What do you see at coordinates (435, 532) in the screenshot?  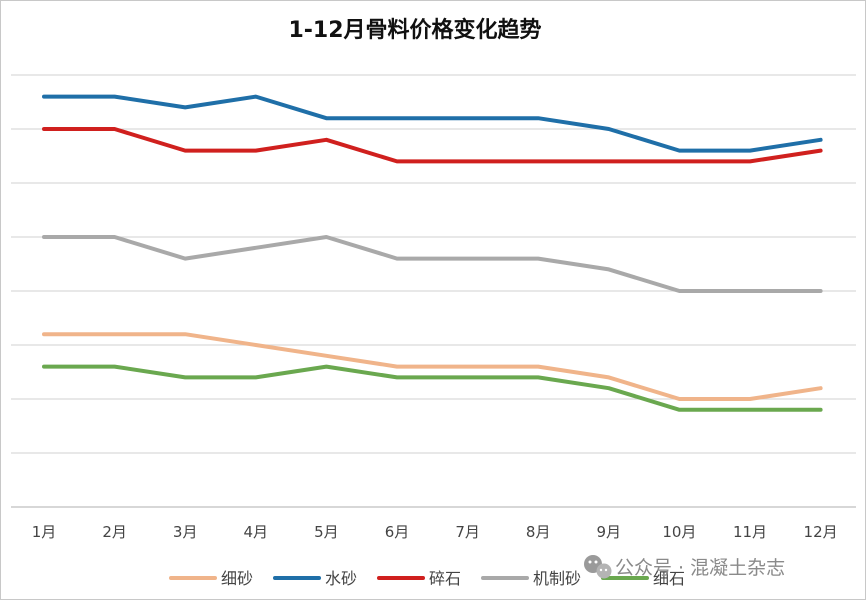 I see `x-axis-ticks: 1月 2月 3月 4月 5月 6月 7月 8月 9月 10月 11月 12月` at bounding box center [435, 532].